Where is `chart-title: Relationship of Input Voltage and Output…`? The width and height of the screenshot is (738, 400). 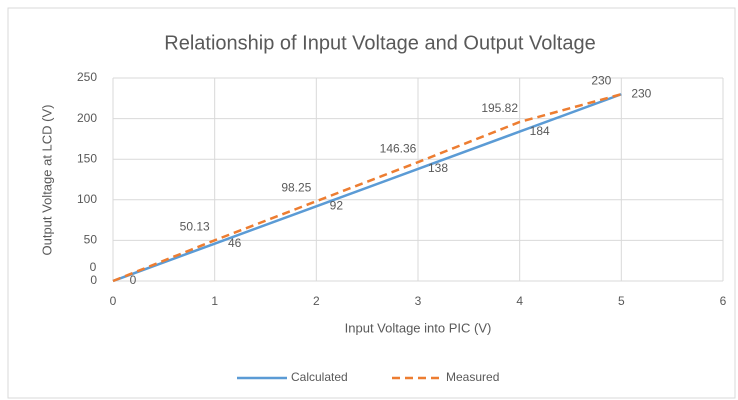 chart-title: Relationship of Input Voltage and Output… is located at coordinates (379, 43).